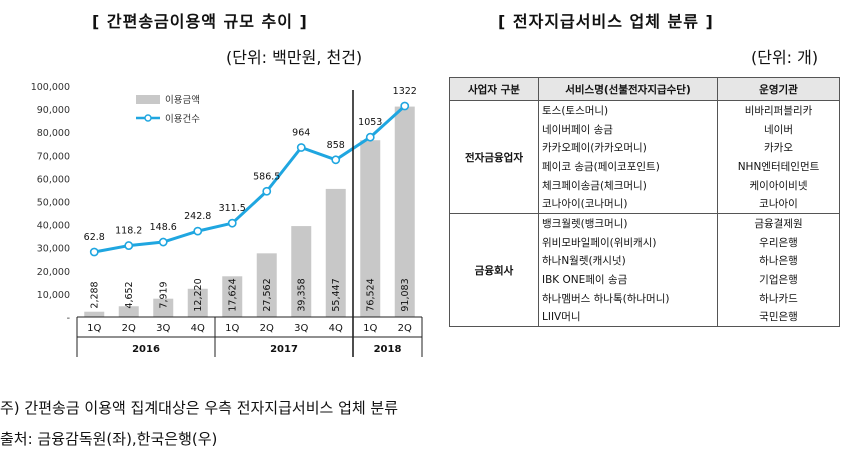  I want to click on table-header-row: 사업자 구분 서비스명(선불전자지급수단) 운영기관, so click(644, 89).